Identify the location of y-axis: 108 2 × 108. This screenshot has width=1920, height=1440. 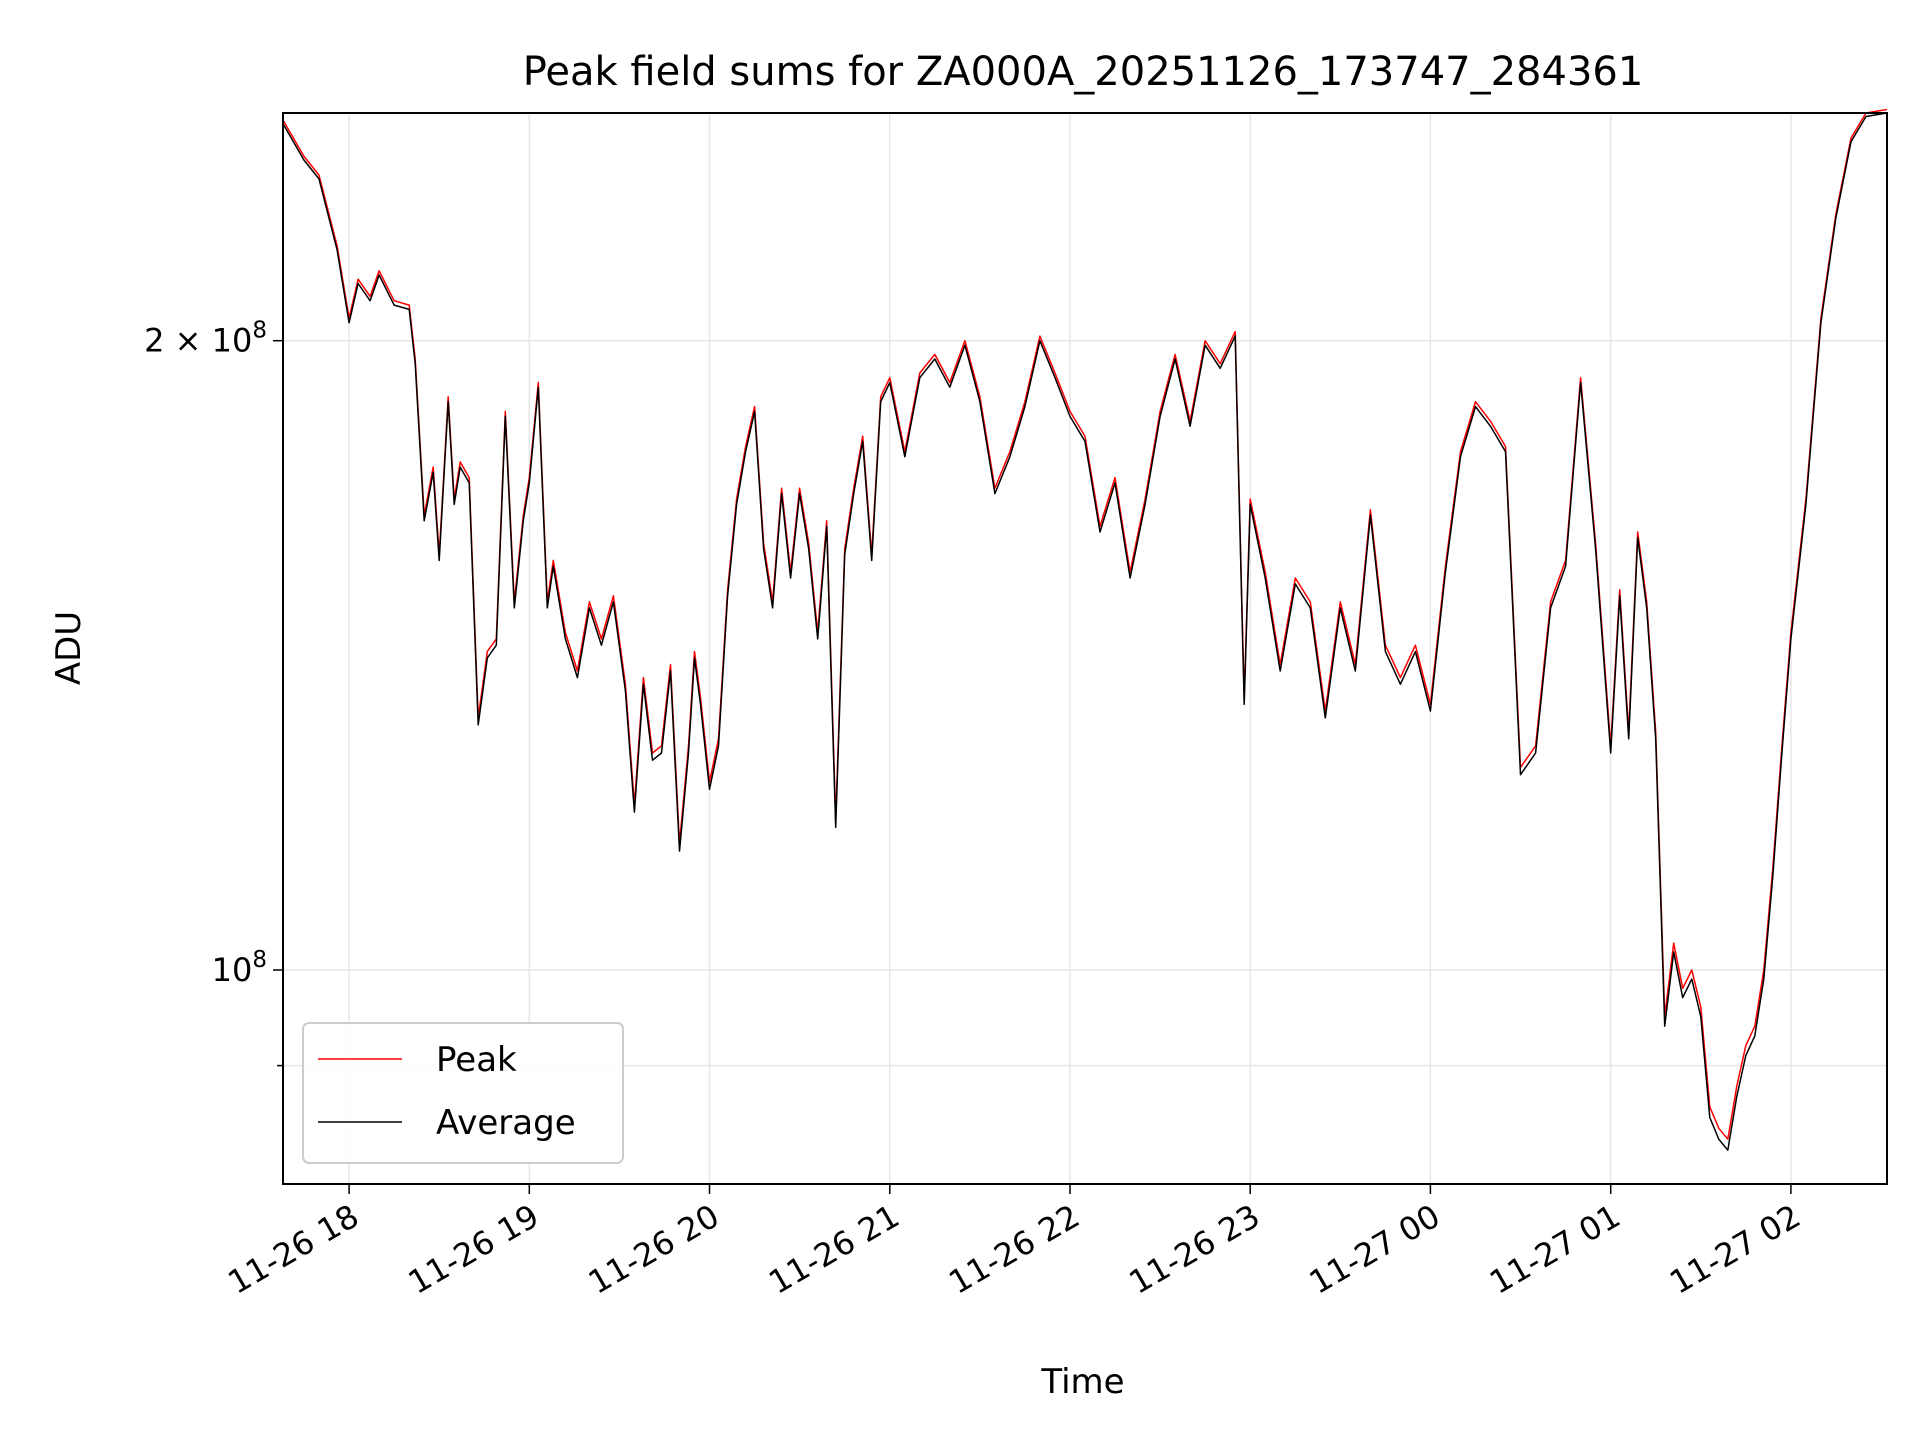
(213, 692).